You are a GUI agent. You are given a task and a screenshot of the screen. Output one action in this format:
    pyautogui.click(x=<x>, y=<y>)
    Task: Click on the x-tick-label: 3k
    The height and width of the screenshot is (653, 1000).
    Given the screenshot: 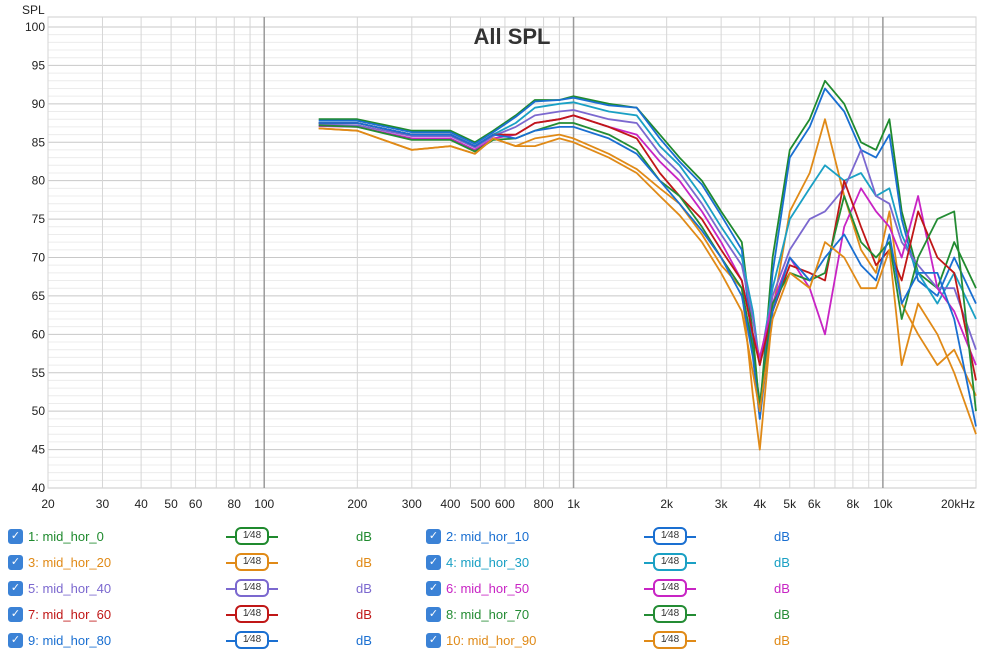 What is the action you would take?
    pyautogui.click(x=722, y=504)
    